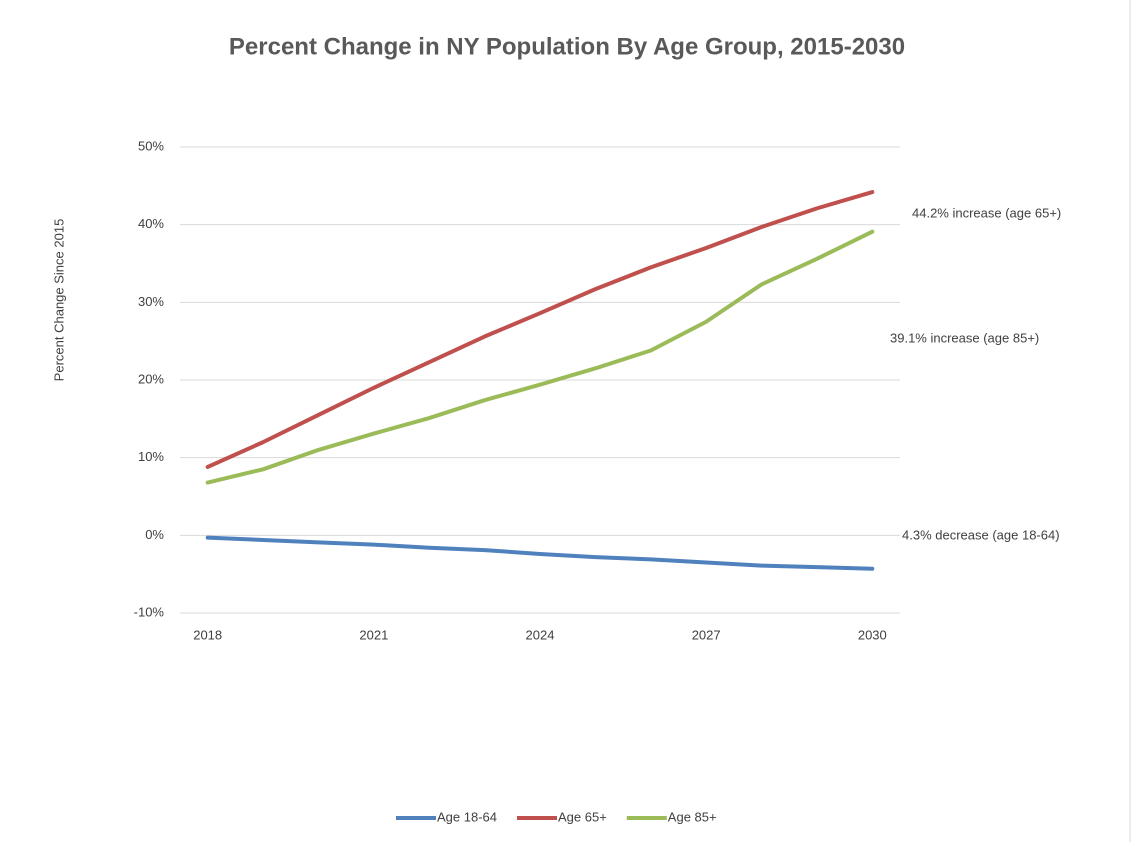 Image resolution: width=1135 pixels, height=842 pixels. Describe the element at coordinates (981, 534) in the screenshot. I see `annotation: 4.3% decrease (age 18-64)` at that location.